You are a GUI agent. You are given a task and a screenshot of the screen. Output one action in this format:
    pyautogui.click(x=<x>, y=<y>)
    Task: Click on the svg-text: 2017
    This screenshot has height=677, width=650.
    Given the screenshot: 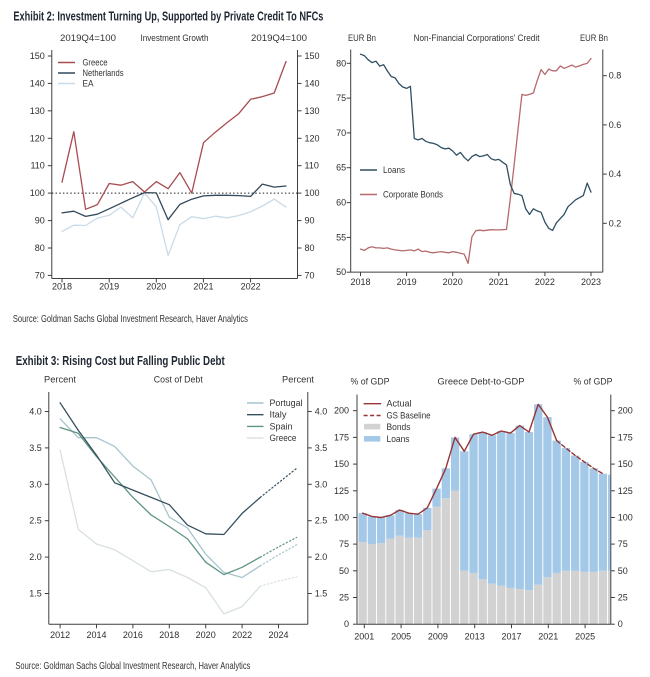 What is the action you would take?
    pyautogui.click(x=511, y=637)
    